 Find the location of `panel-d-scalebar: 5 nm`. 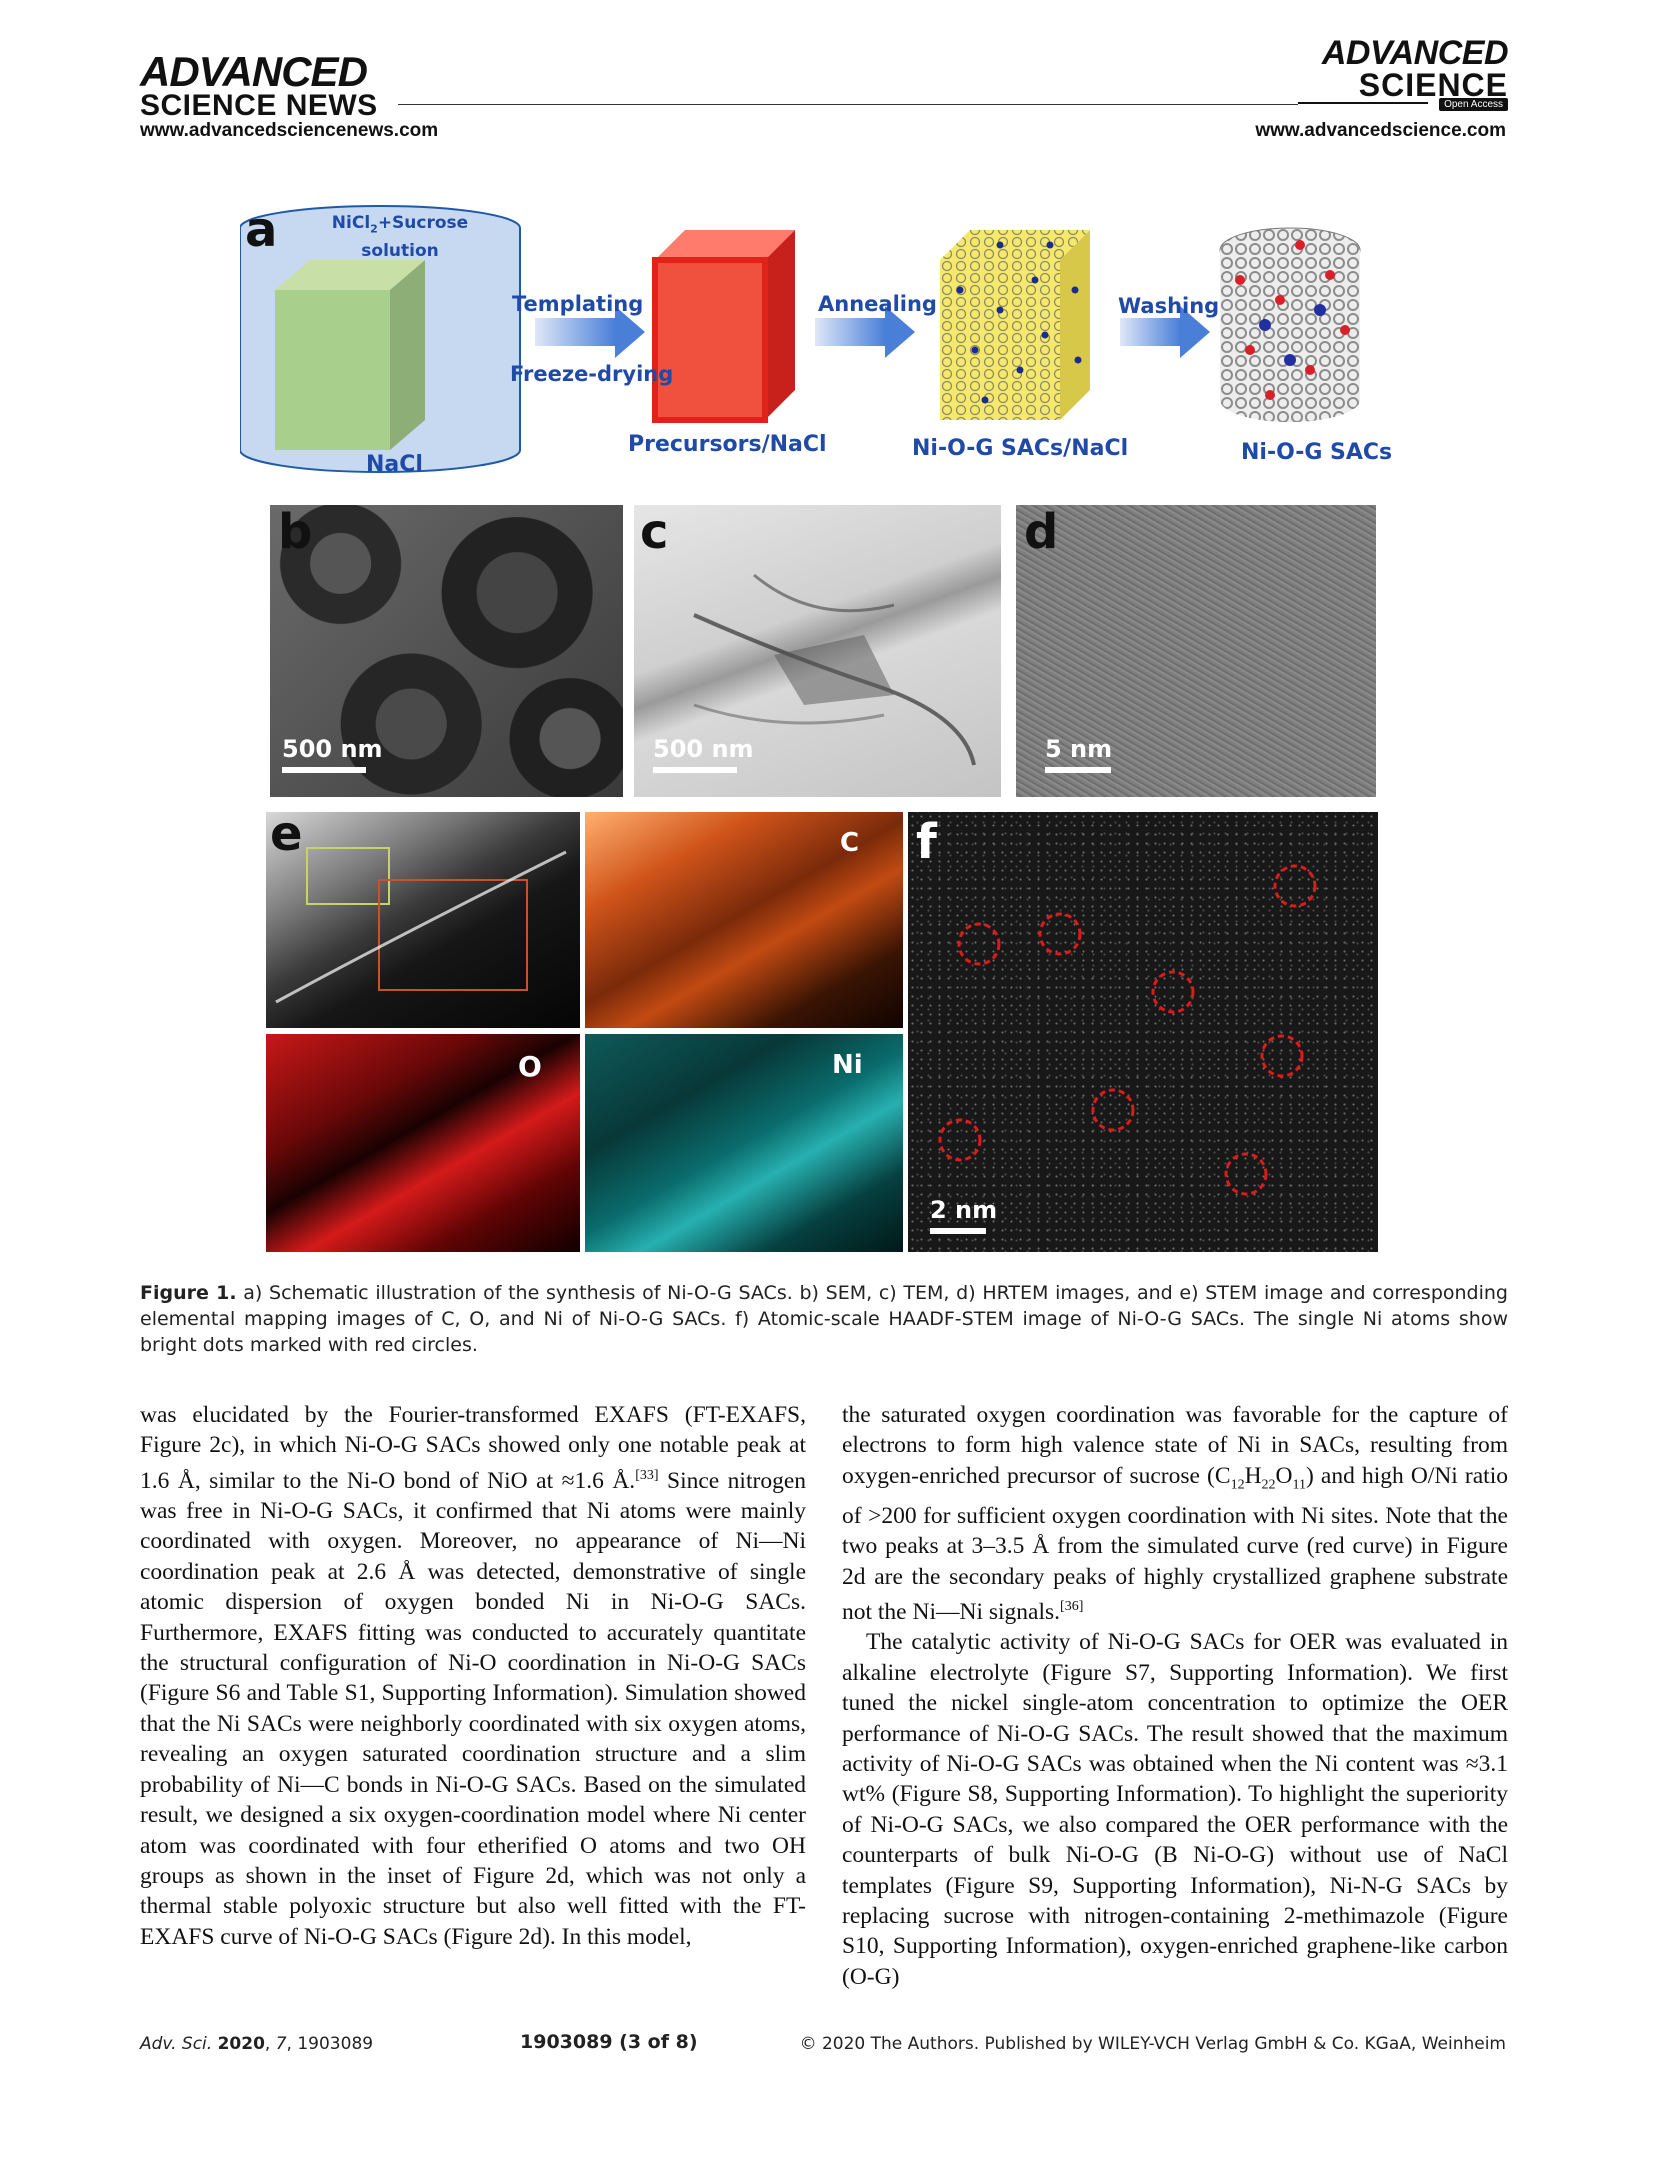

panel-d-scalebar: 5 nm is located at coordinates (1078, 754).